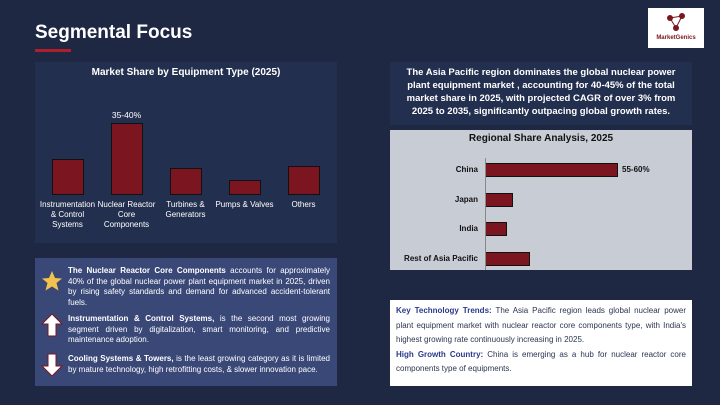 This screenshot has width=720, height=405. What do you see at coordinates (466, 199) in the screenshot?
I see `y-tick-label: Japan` at bounding box center [466, 199].